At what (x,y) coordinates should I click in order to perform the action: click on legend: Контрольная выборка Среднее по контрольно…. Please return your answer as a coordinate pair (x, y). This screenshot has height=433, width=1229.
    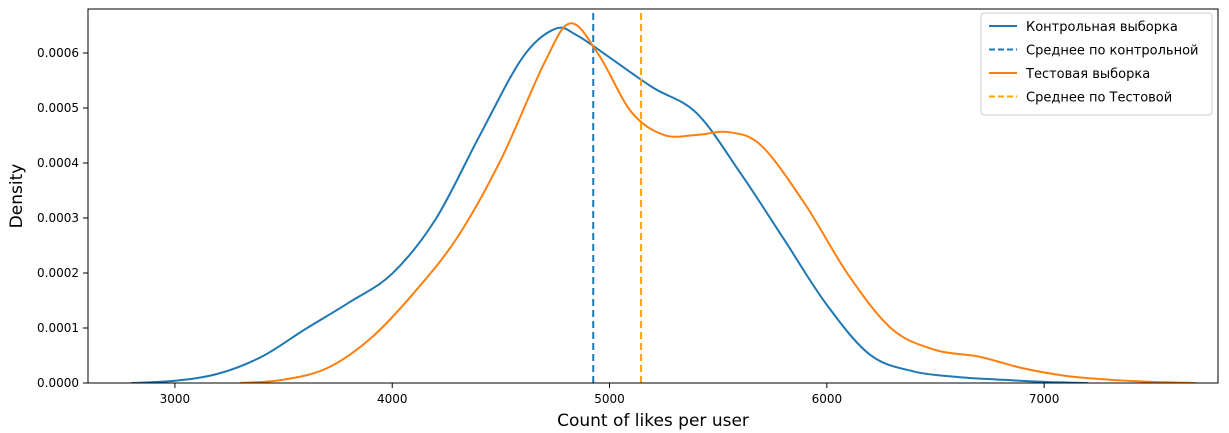
    Looking at the image, I should click on (1096, 64).